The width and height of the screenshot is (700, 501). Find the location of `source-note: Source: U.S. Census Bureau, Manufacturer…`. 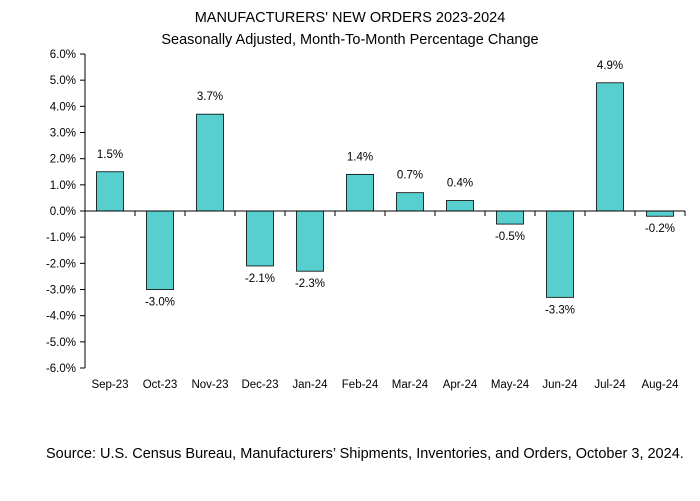

source-note: Source: U.S. Census Bureau, Manufacturer… is located at coordinates (365, 454).